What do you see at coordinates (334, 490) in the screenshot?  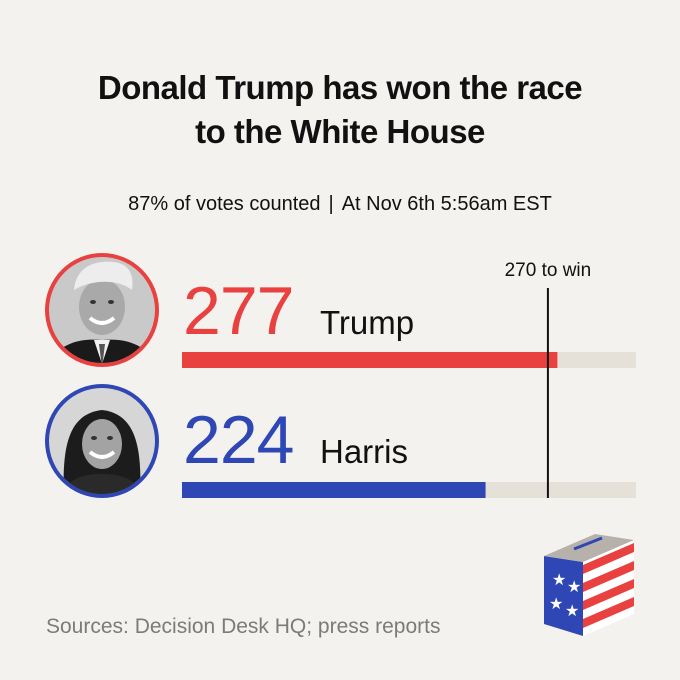 I see `bar-harris` at bounding box center [334, 490].